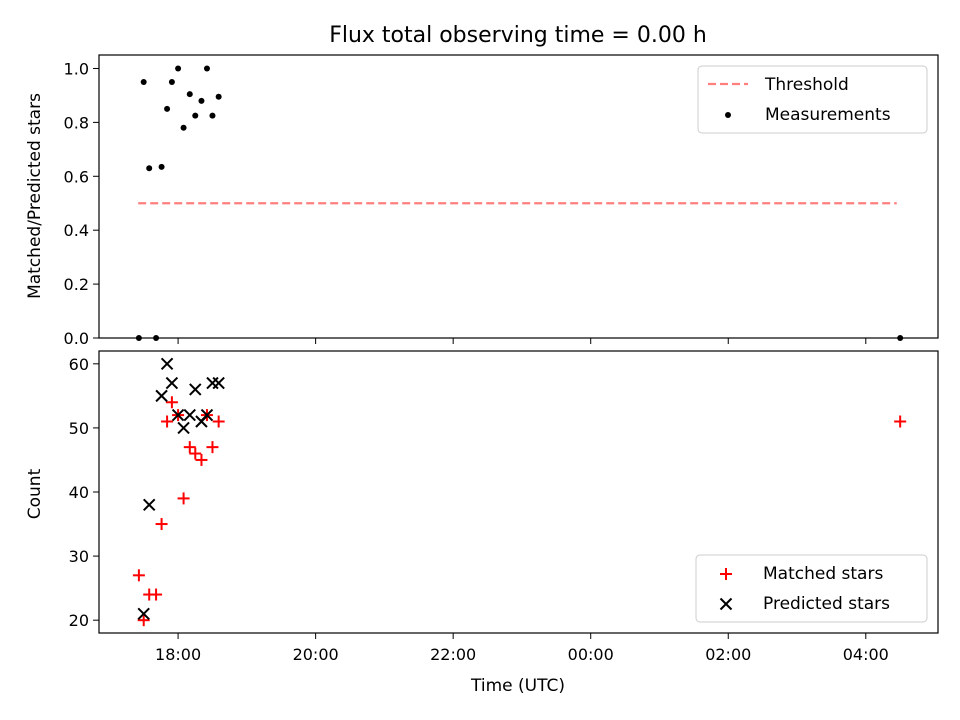 The image size is (960, 720). Describe the element at coordinates (79, 364) in the screenshot. I see `y-tick-label: 60` at that location.